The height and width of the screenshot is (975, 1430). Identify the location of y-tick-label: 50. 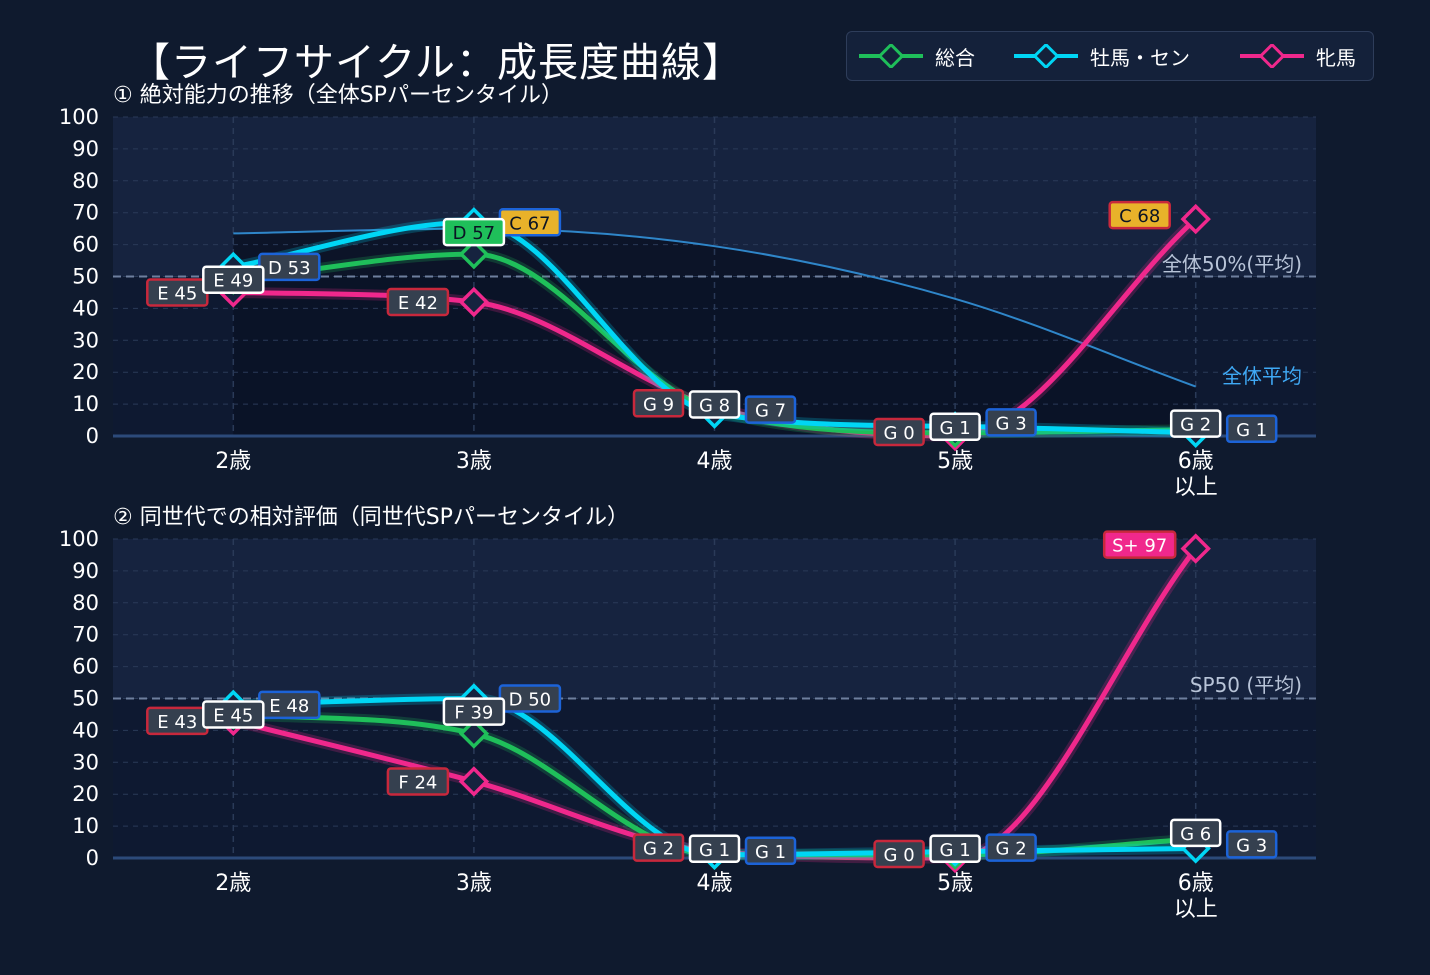
(85, 277).